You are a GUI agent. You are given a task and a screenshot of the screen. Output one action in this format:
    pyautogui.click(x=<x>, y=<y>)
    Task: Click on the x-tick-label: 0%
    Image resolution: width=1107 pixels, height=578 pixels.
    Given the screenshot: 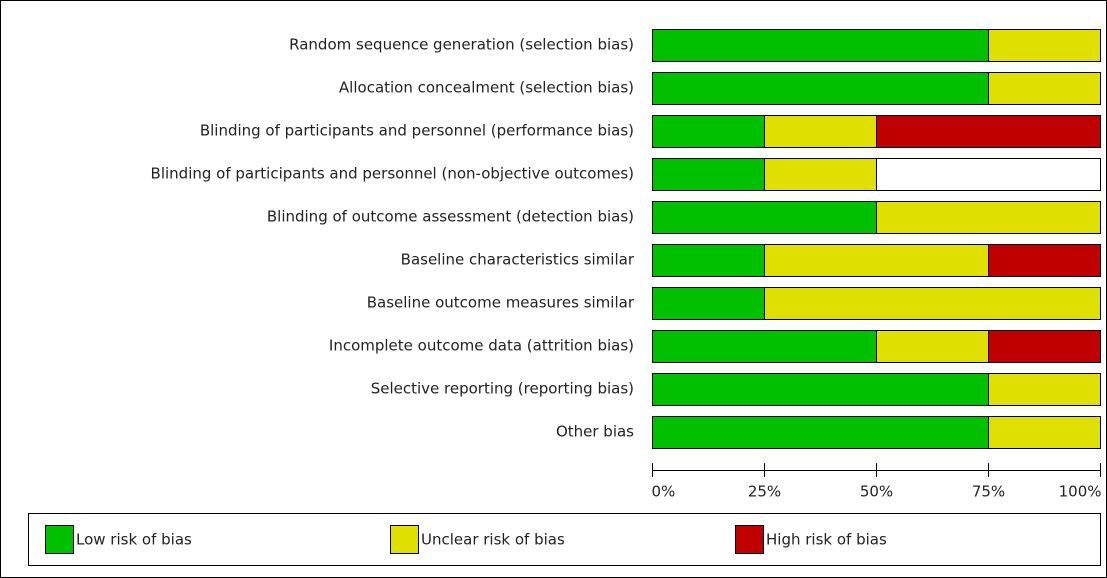 What is the action you would take?
    pyautogui.click(x=664, y=492)
    